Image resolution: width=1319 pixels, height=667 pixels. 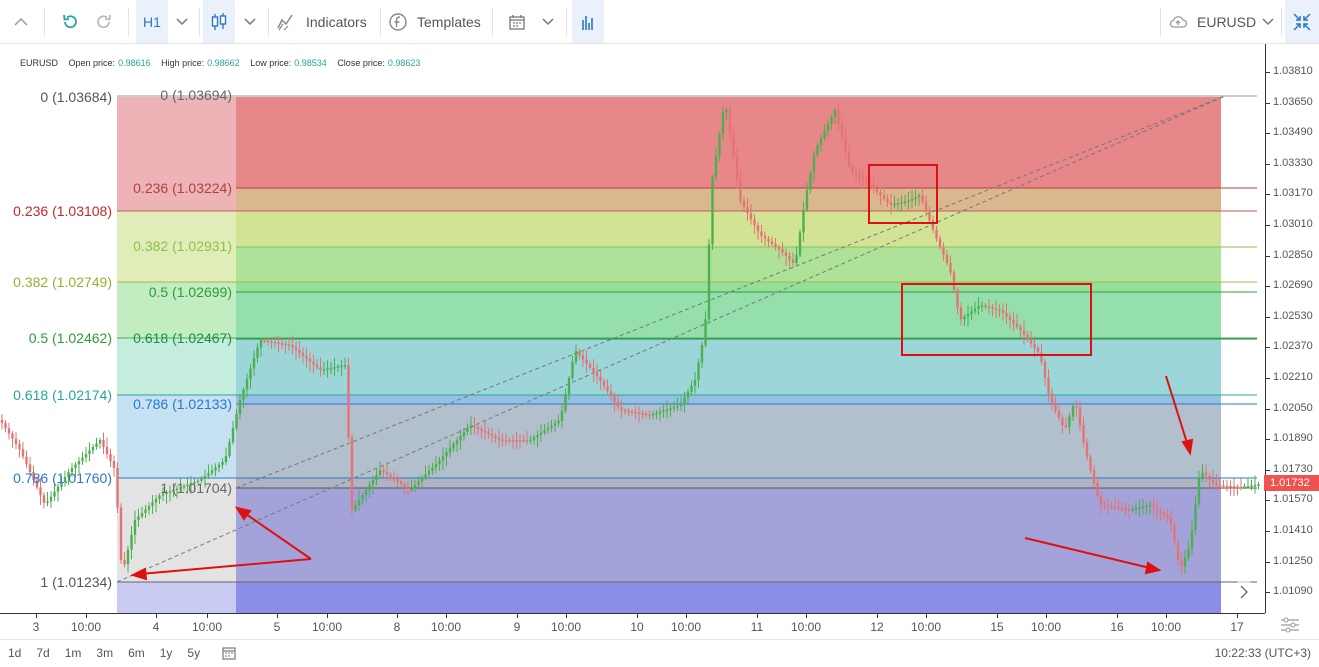 I want to click on templates-button: Templates, so click(x=438, y=21).